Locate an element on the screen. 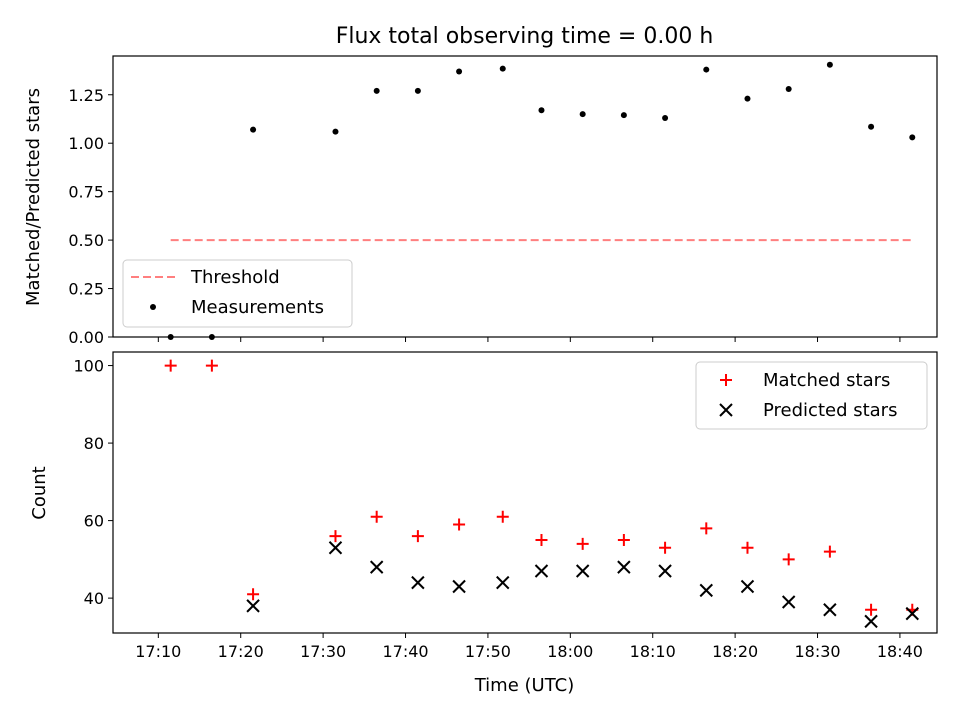 The image size is (960, 720). y-tick-label: 0.75 is located at coordinates (86, 192).